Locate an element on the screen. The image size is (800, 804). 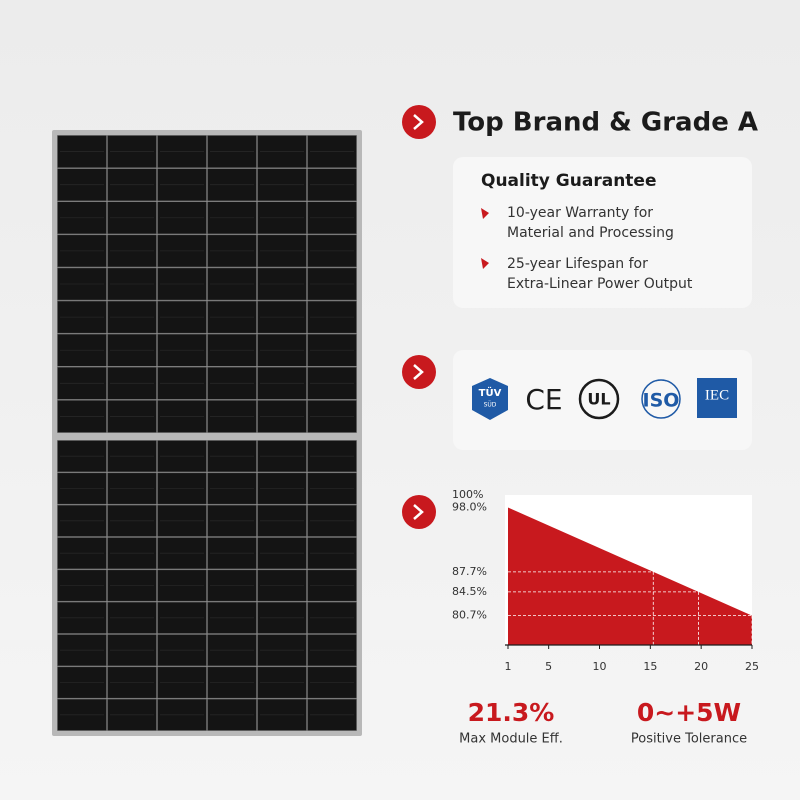
stat-value: 21.3% is located at coordinates (511, 712).